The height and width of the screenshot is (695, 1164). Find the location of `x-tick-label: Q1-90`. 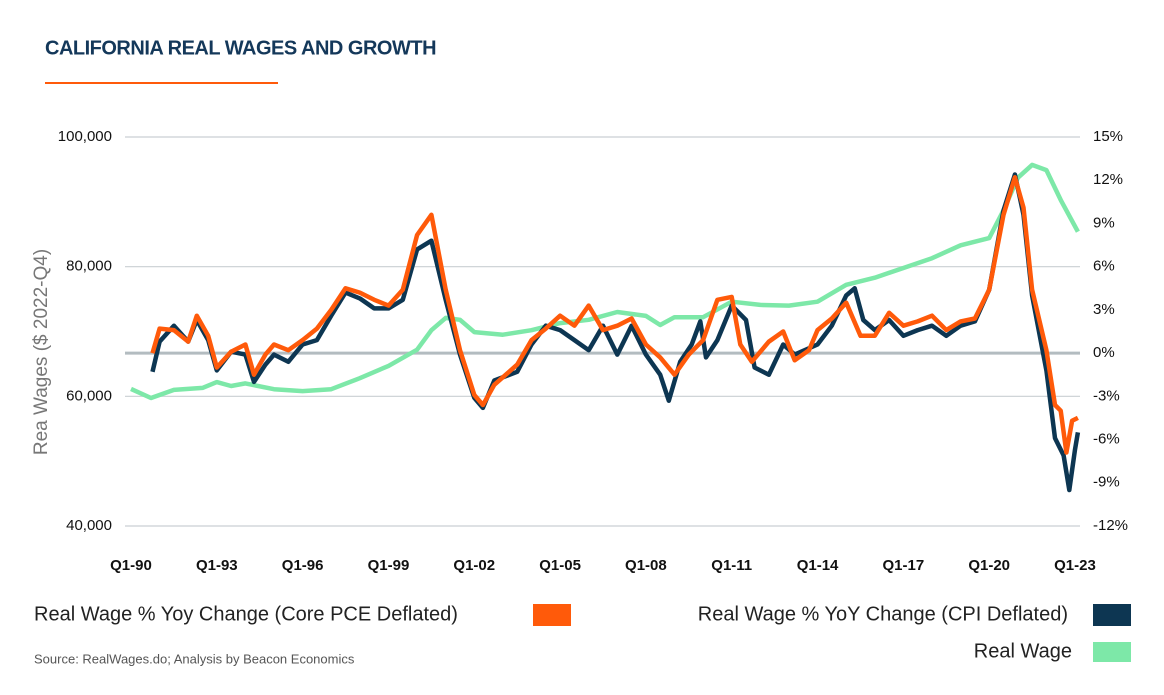

x-tick-label: Q1-90 is located at coordinates (131, 565).